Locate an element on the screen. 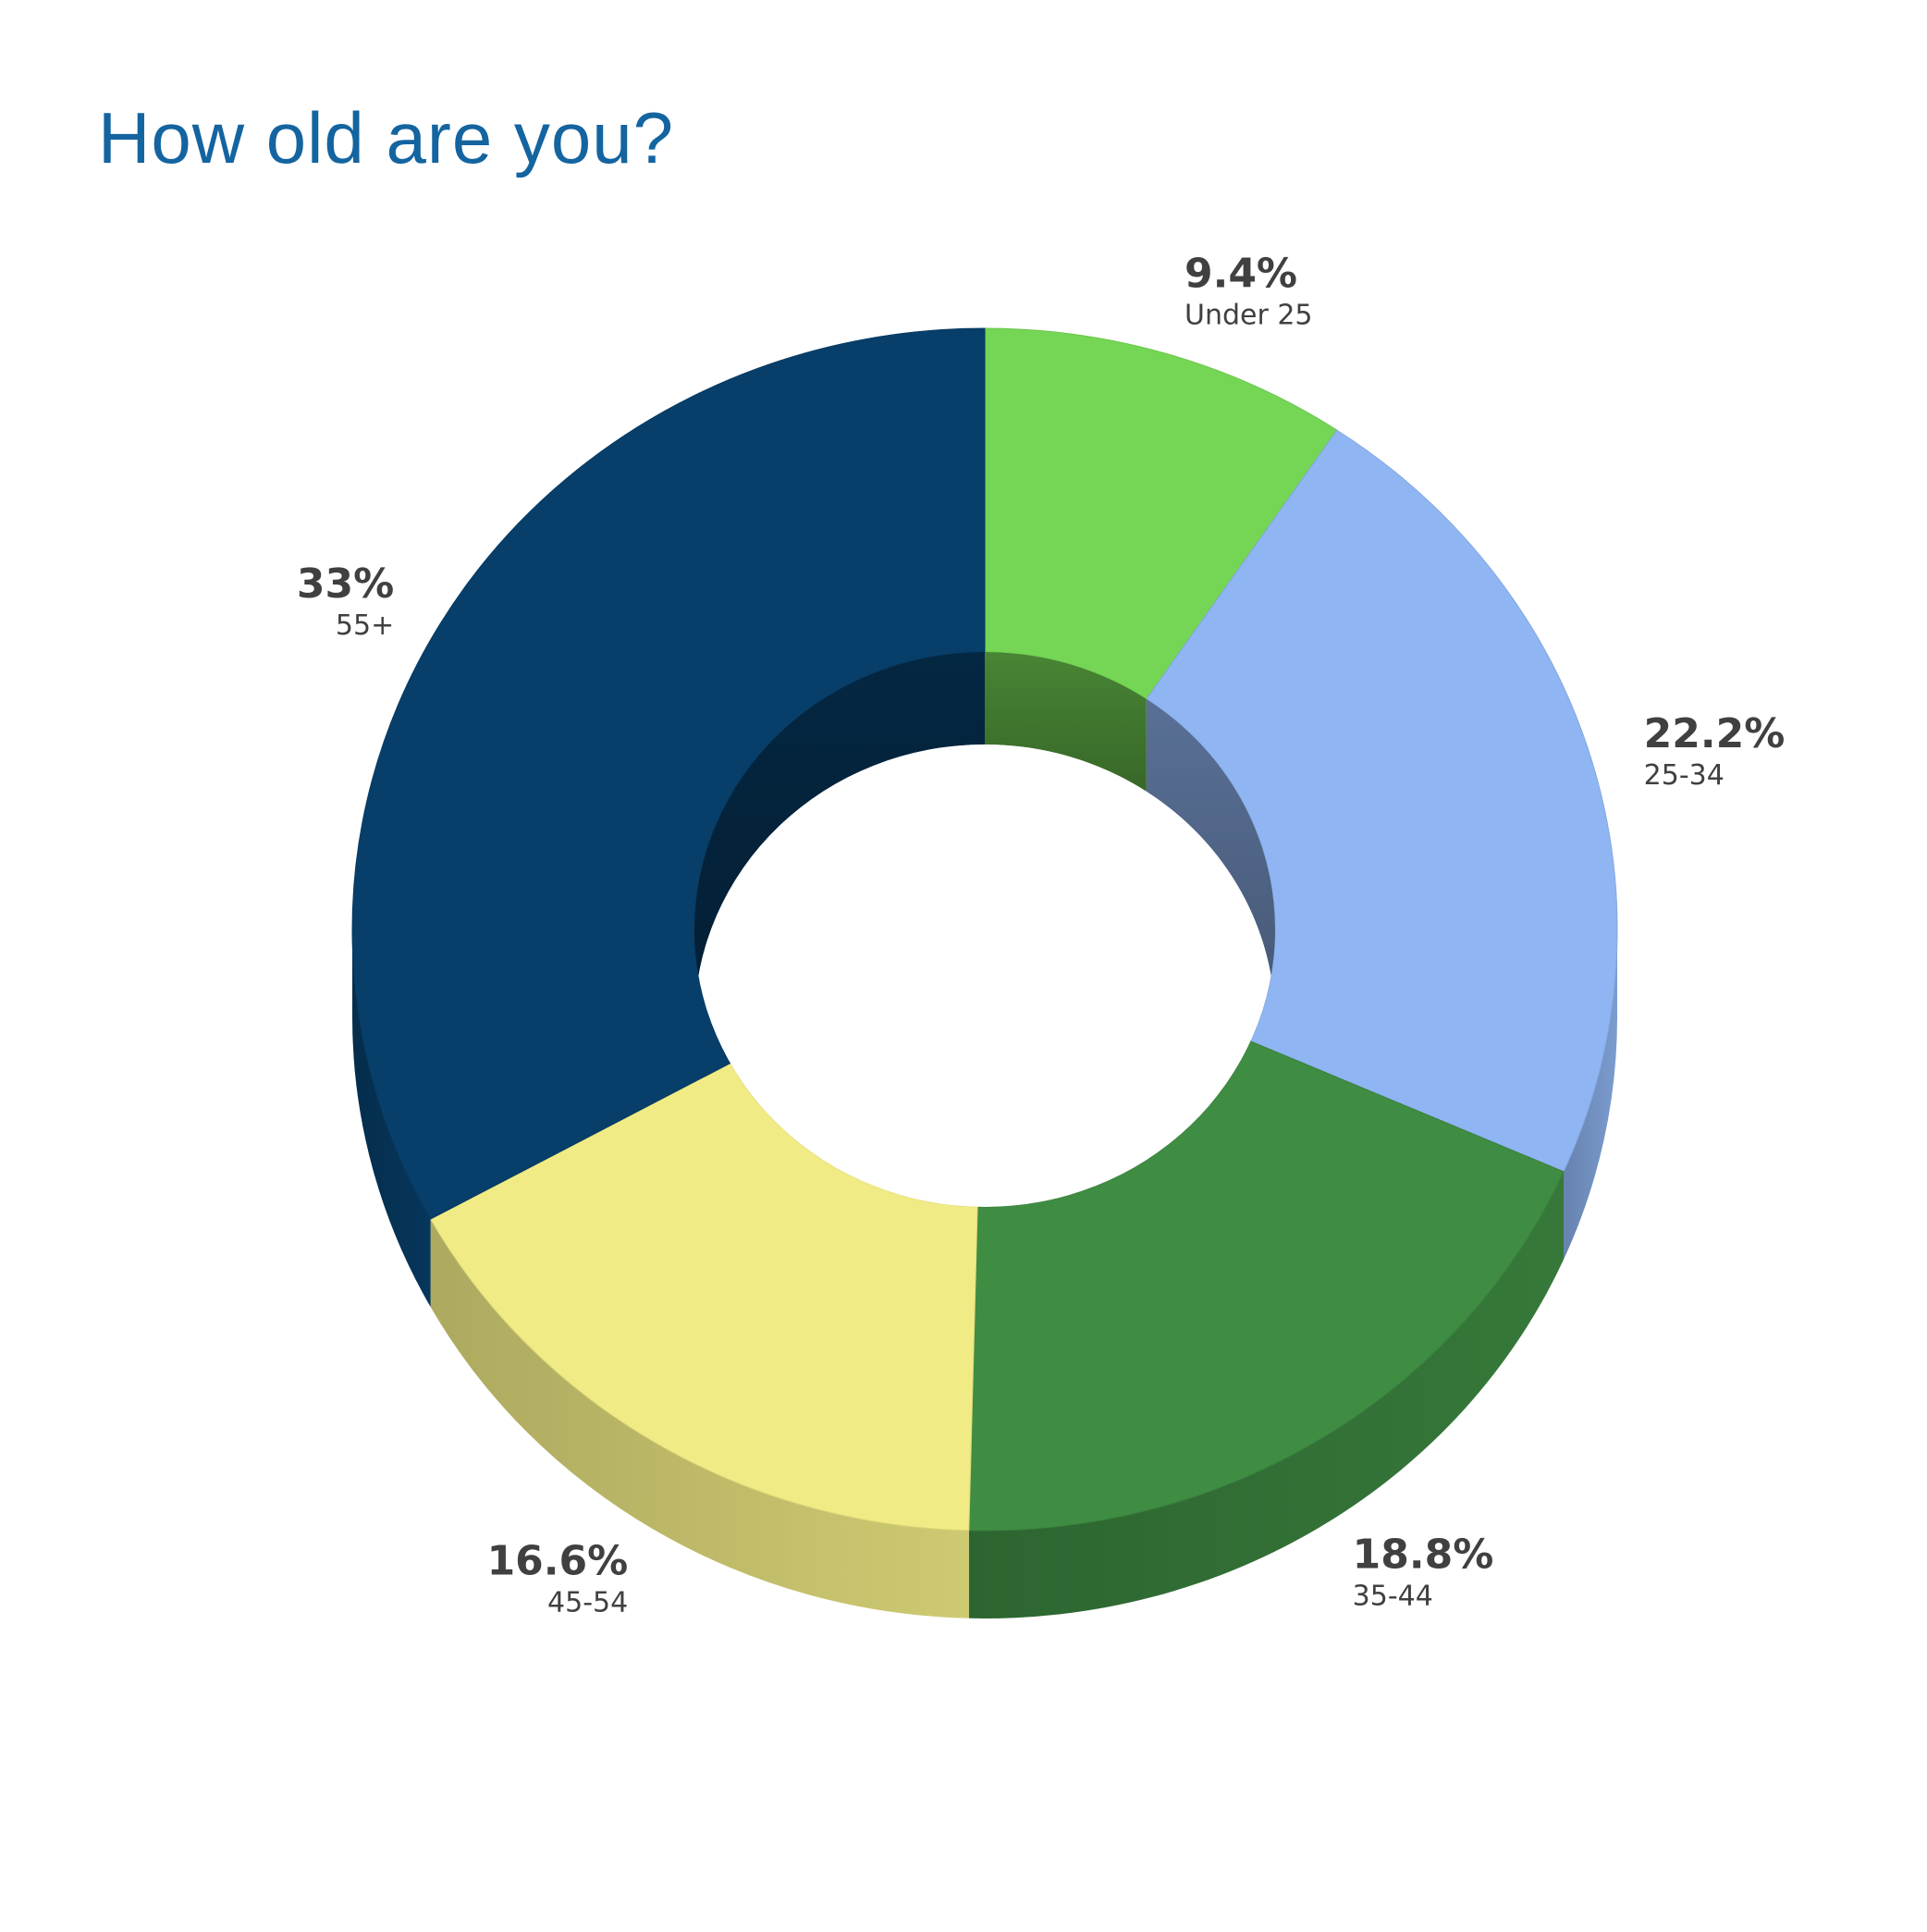  slice-label: 22.2%25-34 is located at coordinates (1715, 751).